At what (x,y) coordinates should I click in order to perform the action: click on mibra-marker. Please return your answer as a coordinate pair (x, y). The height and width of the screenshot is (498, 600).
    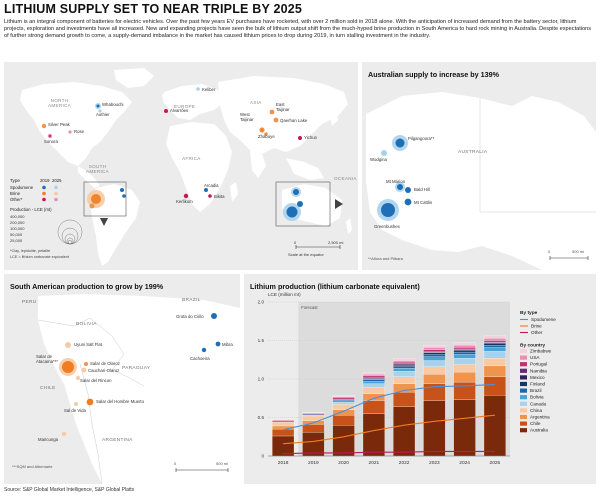
    Looking at the image, I should click on (218, 344).